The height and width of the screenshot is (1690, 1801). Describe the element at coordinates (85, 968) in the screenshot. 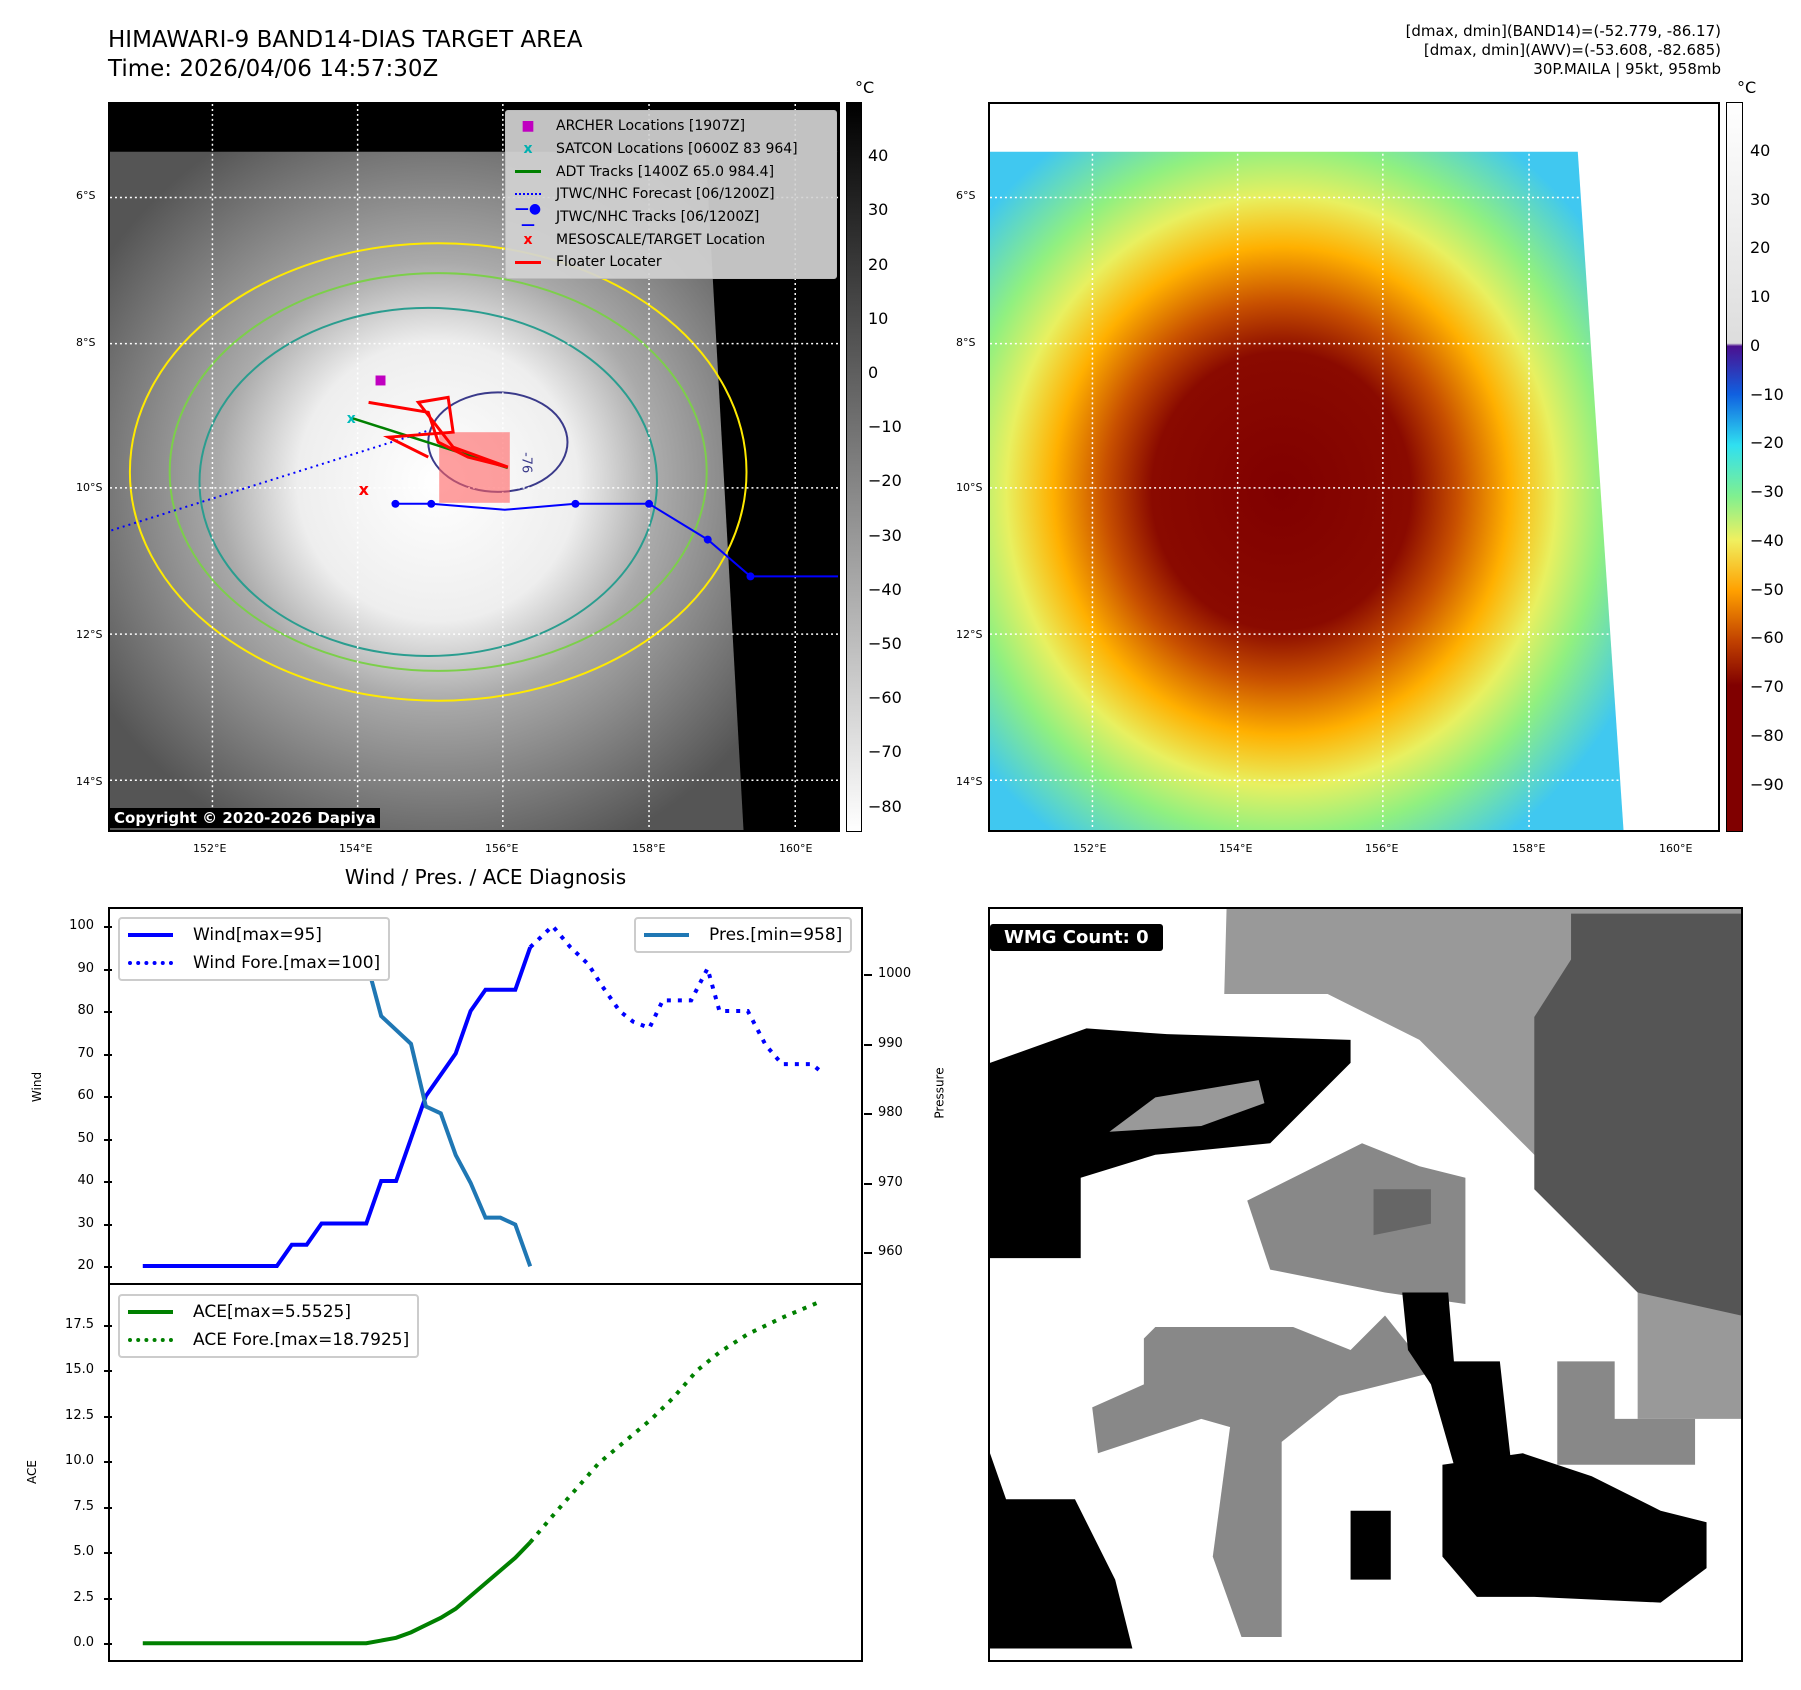

I see `axis-tick: 90` at that location.